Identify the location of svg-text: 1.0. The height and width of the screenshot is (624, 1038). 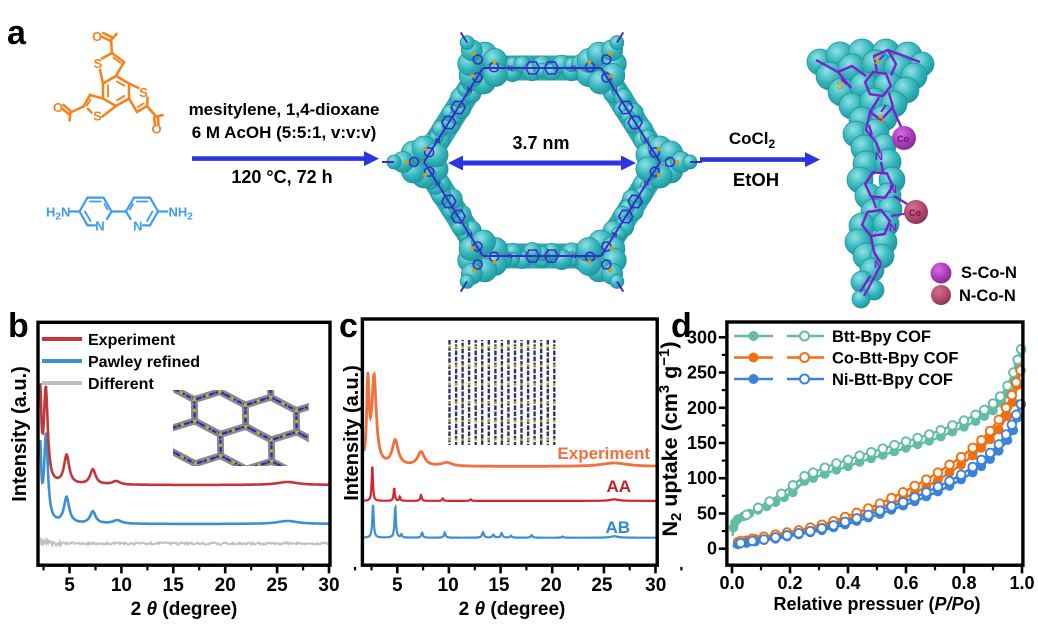
(1021, 583).